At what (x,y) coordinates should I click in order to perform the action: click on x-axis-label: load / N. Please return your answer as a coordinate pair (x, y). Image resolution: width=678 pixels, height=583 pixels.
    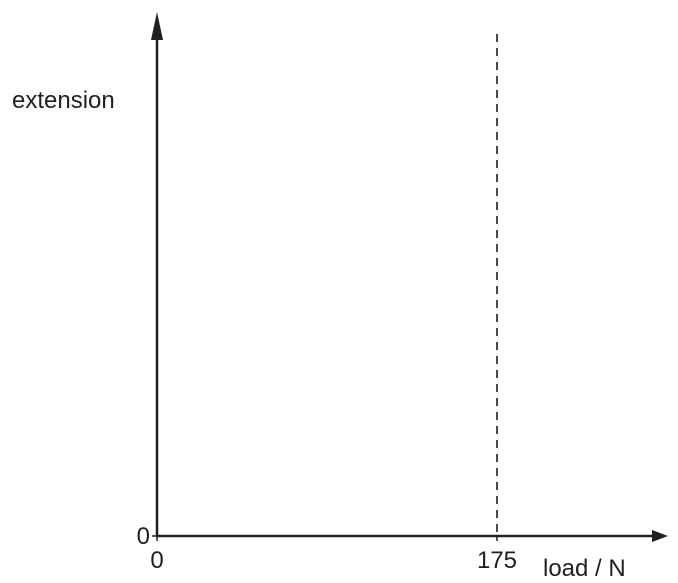
    Looking at the image, I should click on (584, 568).